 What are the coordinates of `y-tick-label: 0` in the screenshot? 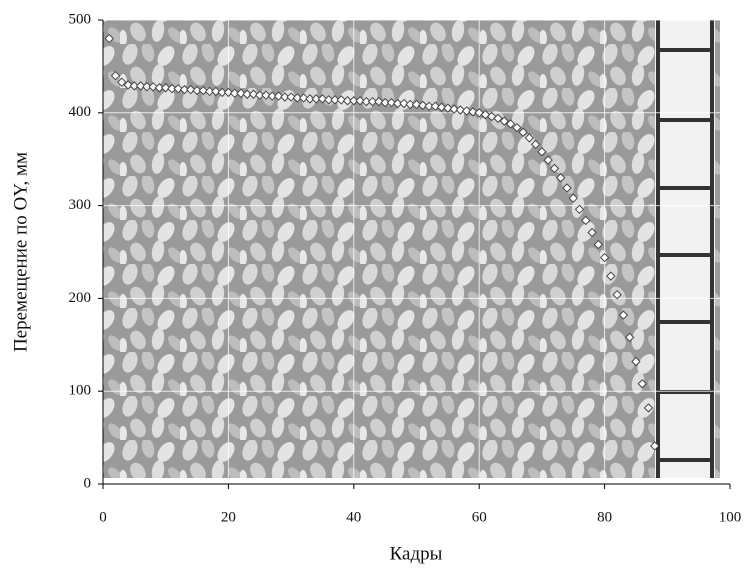 It's located at (88, 483).